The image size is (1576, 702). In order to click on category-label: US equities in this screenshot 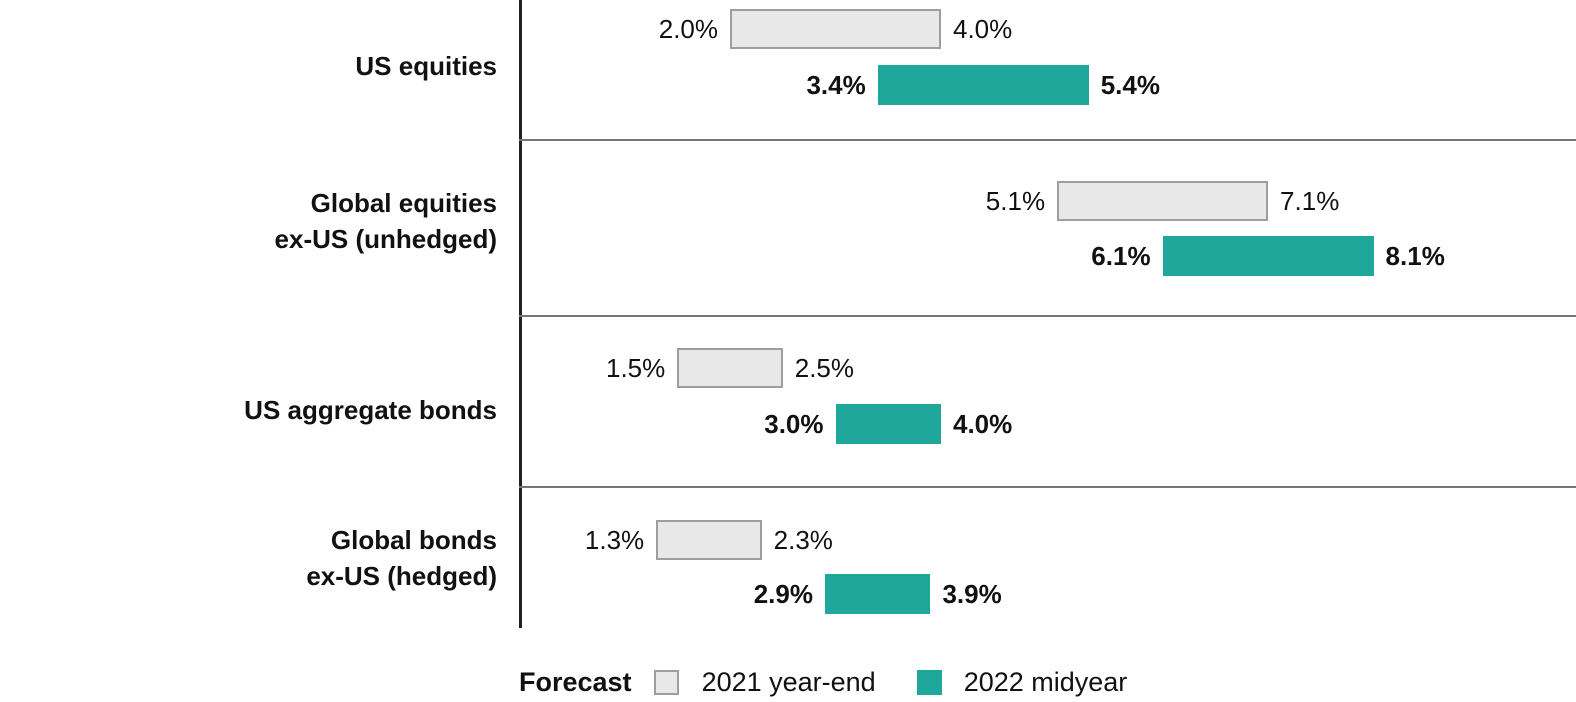, I will do `click(248, 66)`.